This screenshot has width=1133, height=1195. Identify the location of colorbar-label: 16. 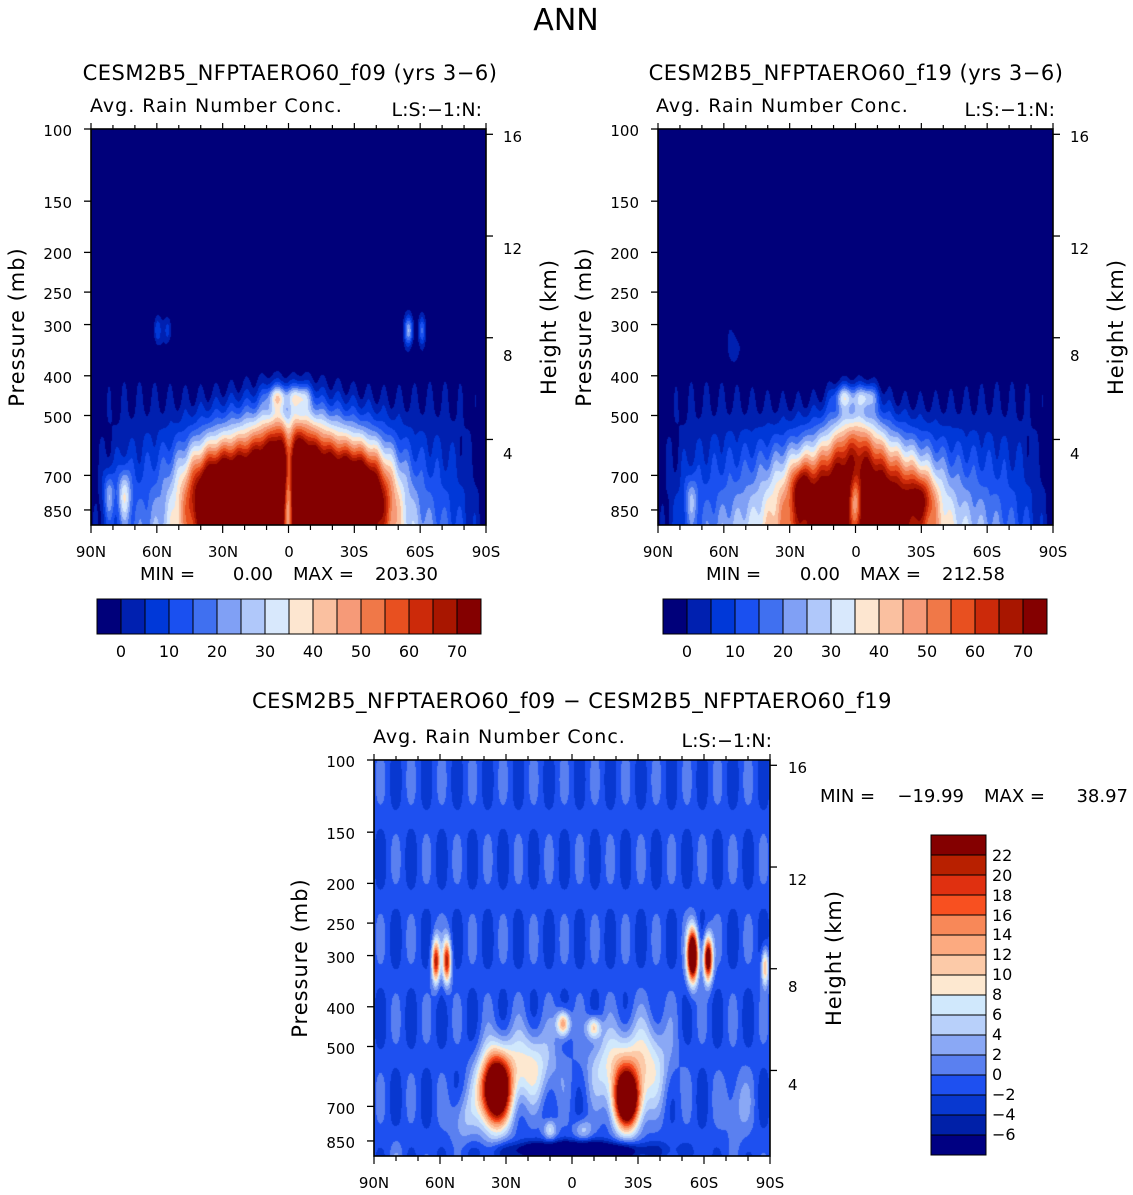
(1002, 915).